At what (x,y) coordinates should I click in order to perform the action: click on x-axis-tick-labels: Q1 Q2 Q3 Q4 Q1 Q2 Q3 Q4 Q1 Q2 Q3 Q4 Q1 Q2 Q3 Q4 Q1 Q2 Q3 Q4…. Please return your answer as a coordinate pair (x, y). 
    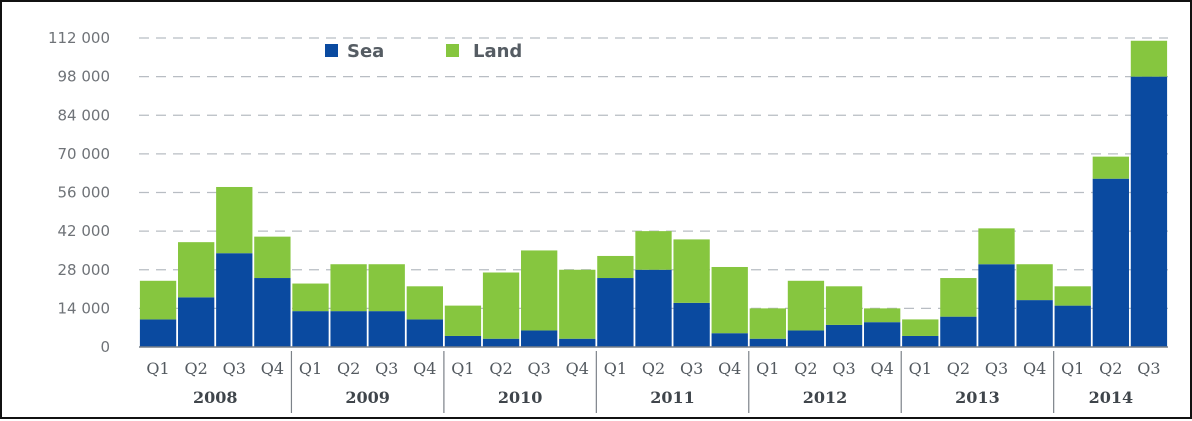
    Looking at the image, I should click on (653, 382).